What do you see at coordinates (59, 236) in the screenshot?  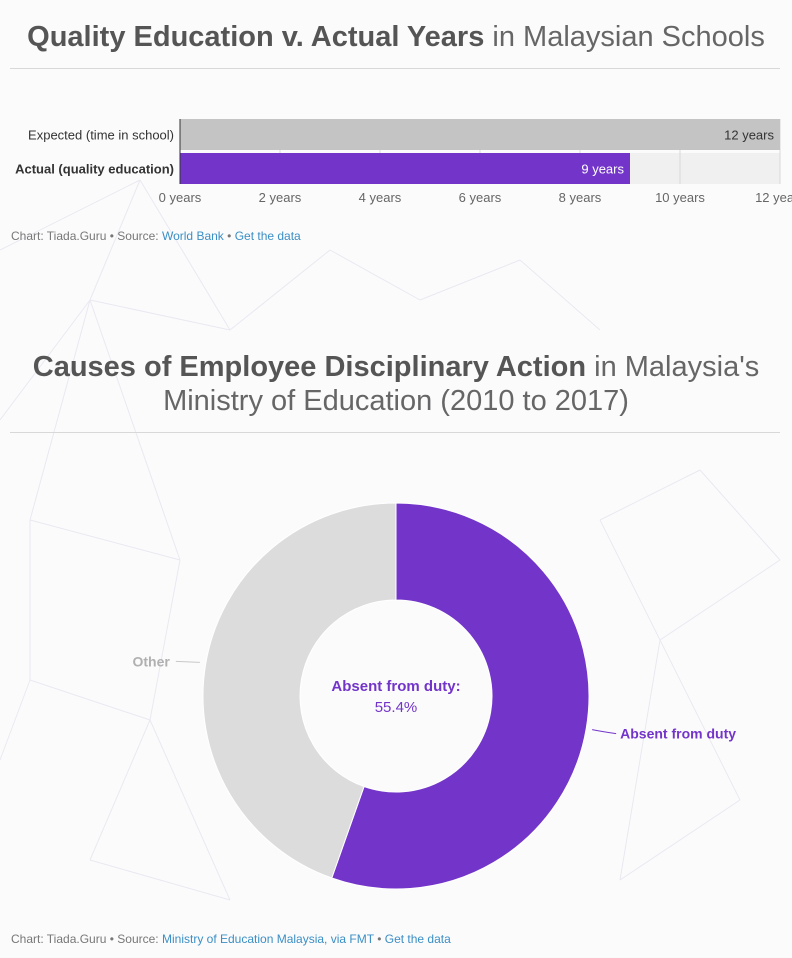 I see `bar-chart-credit: Chart: Tiada.Guru` at bounding box center [59, 236].